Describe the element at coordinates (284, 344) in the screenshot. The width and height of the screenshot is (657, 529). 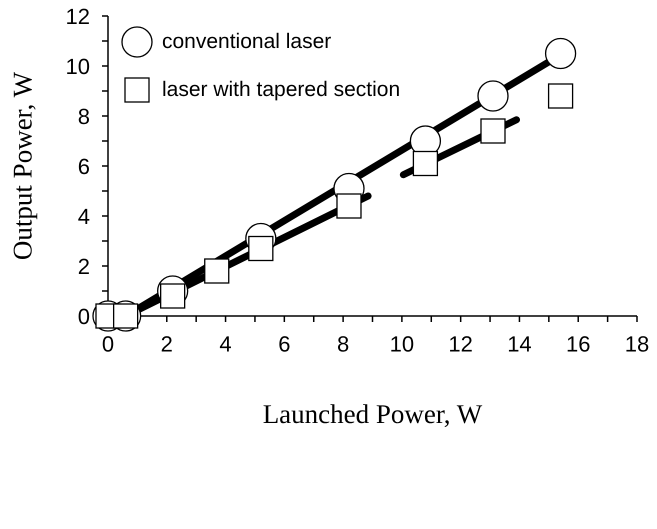
I see `x-tick-label: 6` at that location.